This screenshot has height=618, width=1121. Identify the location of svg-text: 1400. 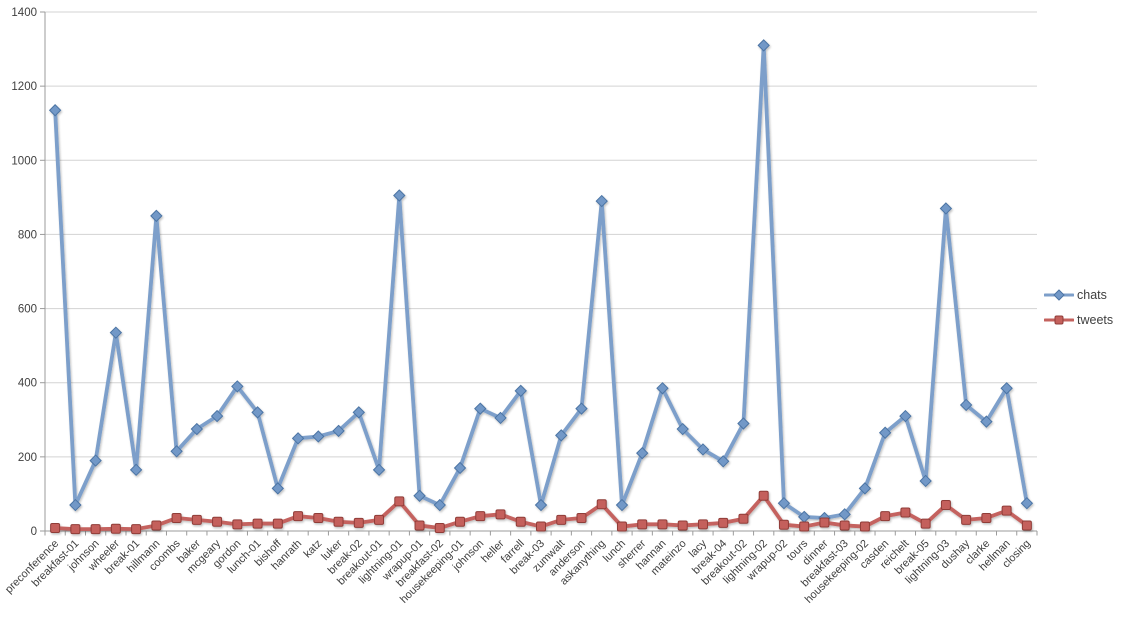
(24, 13).